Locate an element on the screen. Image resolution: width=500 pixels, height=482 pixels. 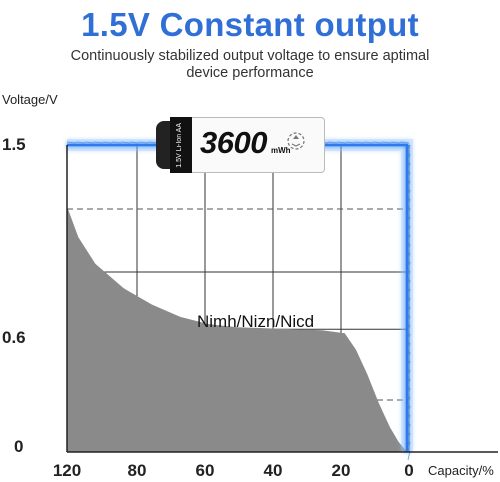
y-axis-label: Voltage/V is located at coordinates (30, 99).